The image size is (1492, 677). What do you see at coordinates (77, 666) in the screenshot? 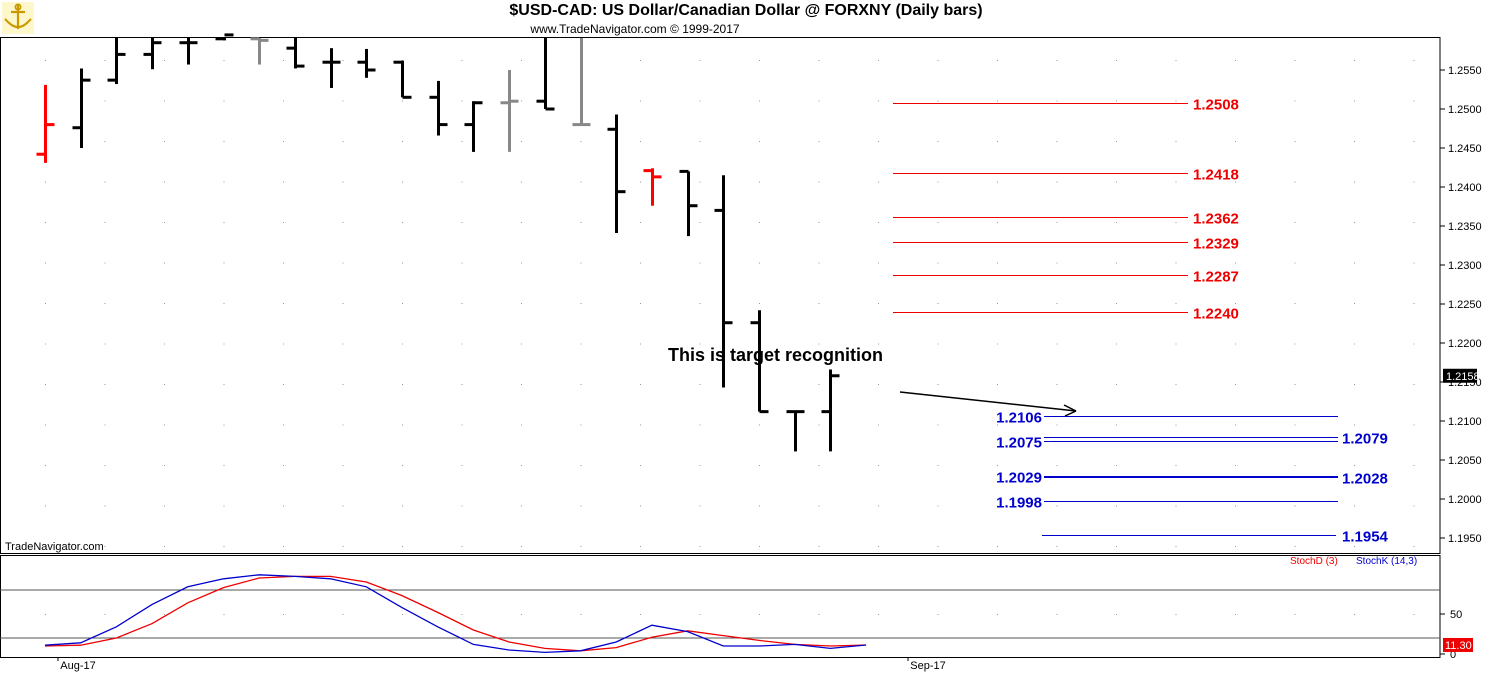
I see `x-axis-label: Aug-17` at bounding box center [77, 666].